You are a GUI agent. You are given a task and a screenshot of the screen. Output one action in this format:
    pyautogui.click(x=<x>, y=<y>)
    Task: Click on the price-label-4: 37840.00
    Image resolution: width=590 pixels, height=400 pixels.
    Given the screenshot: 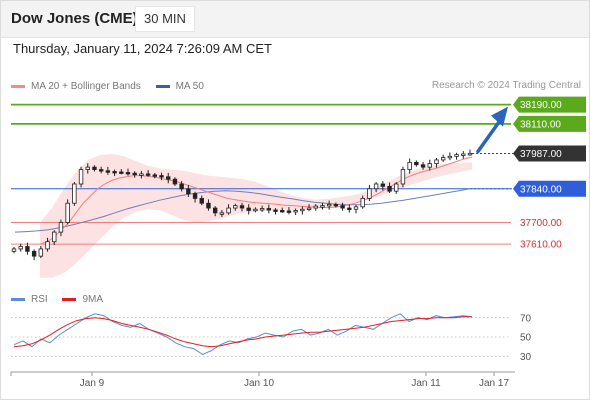 What is the action you would take?
    pyautogui.click(x=541, y=189)
    